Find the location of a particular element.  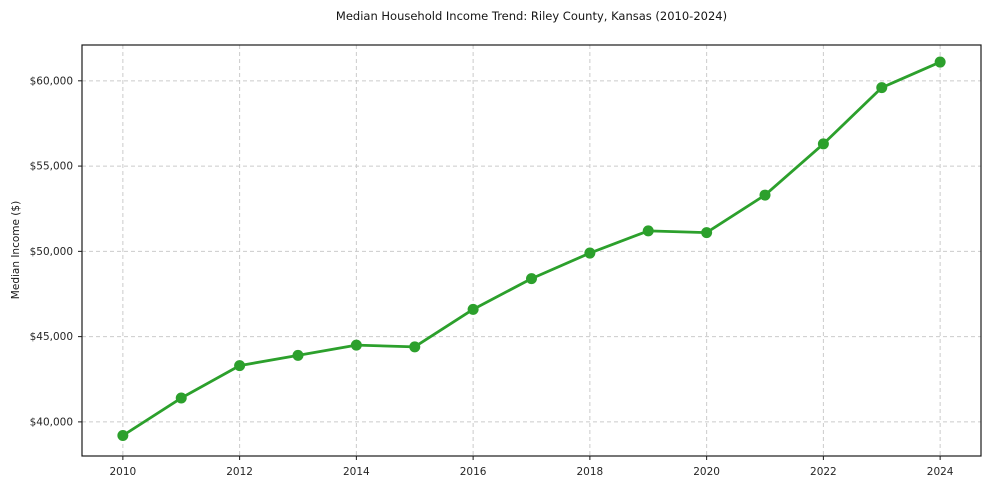

data-point-2010 is located at coordinates (123, 436).